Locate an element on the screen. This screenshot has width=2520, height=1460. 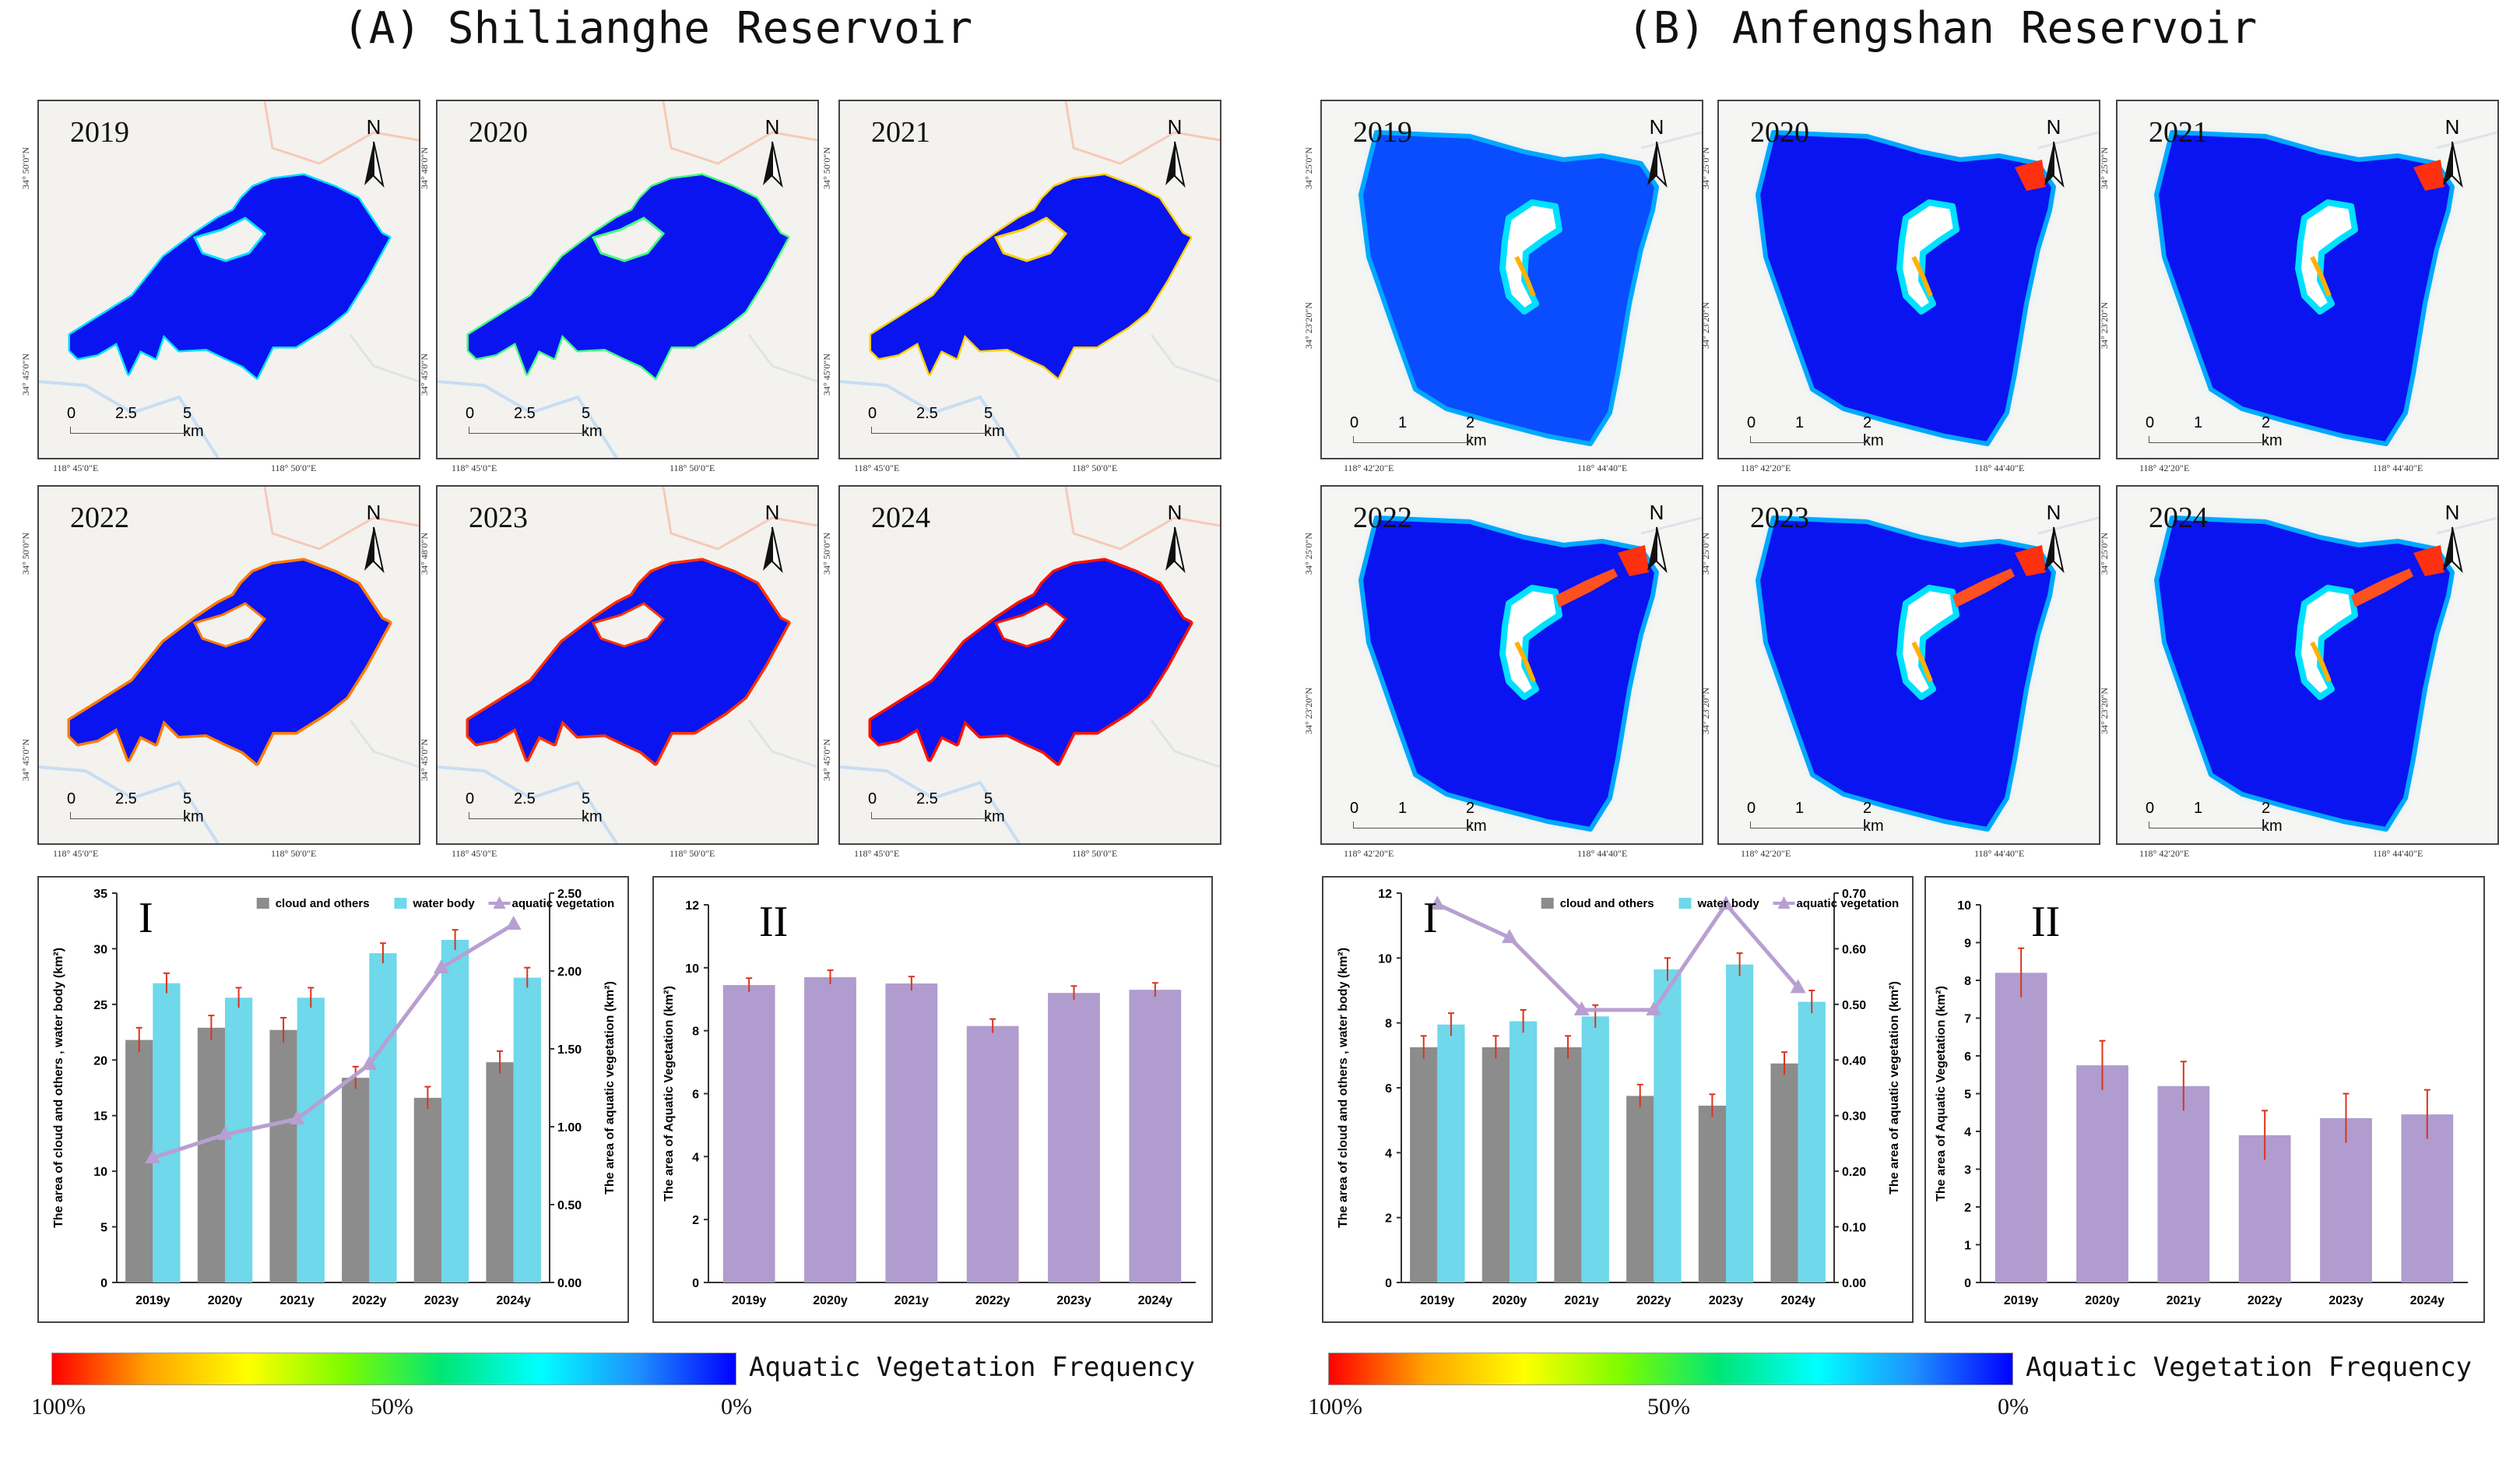
y-tick-label: 1 is located at coordinates (1968, 1246).